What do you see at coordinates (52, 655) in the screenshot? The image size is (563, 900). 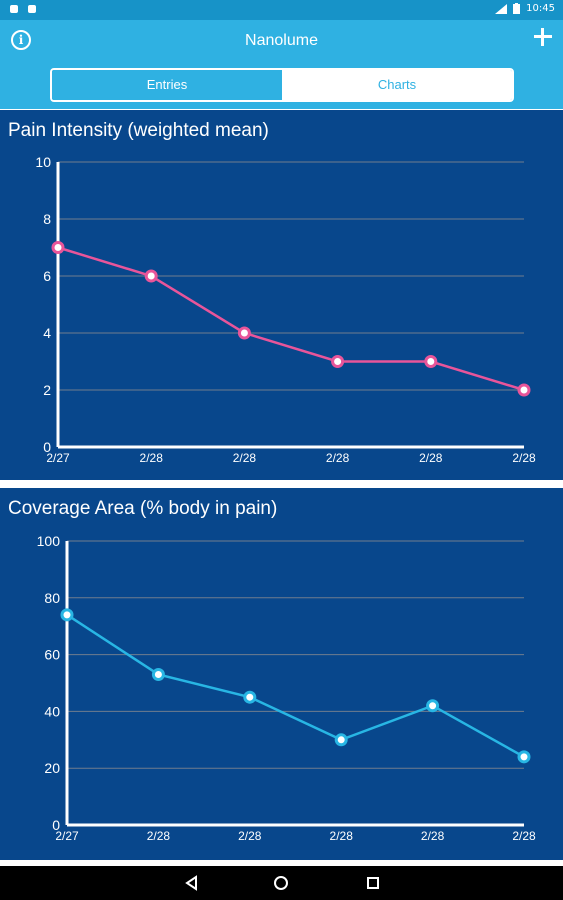 I see `y-tick-label: 60` at bounding box center [52, 655].